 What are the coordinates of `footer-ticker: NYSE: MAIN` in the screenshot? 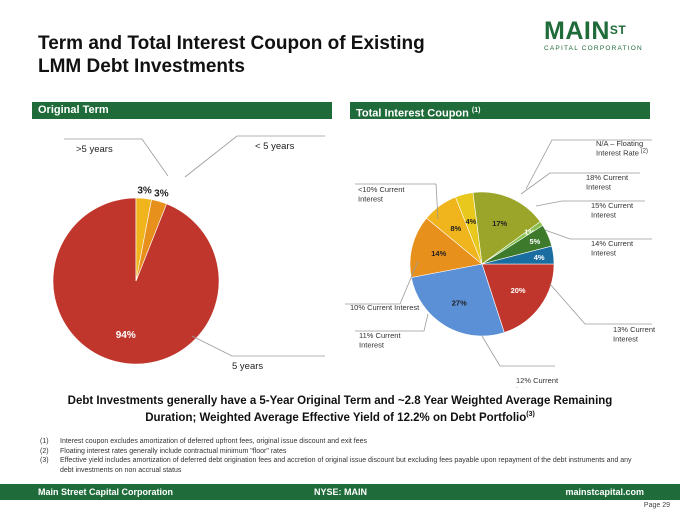 It's located at (341, 492).